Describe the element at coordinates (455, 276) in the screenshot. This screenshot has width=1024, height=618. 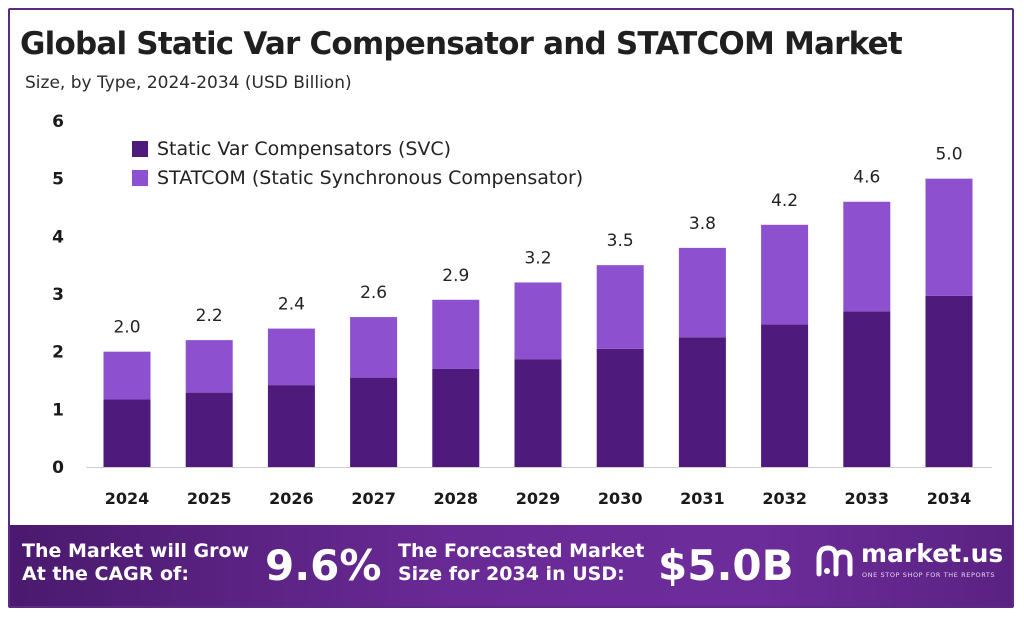
I see `bar-total-label: 2.9` at that location.